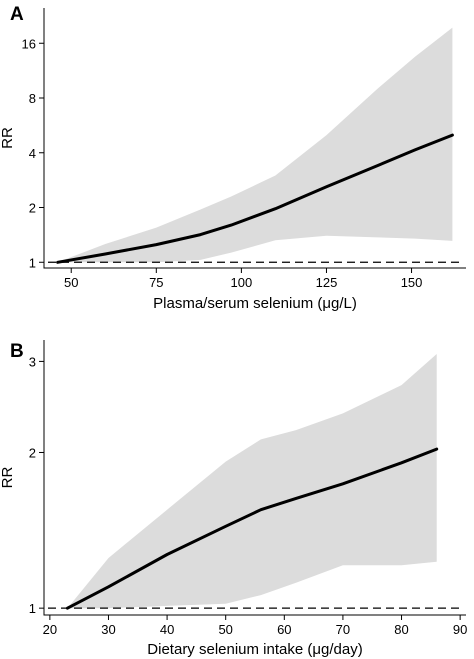 This screenshot has width=474, height=659. Describe the element at coordinates (17, 14) in the screenshot. I see `panel-a-letter: A` at that location.